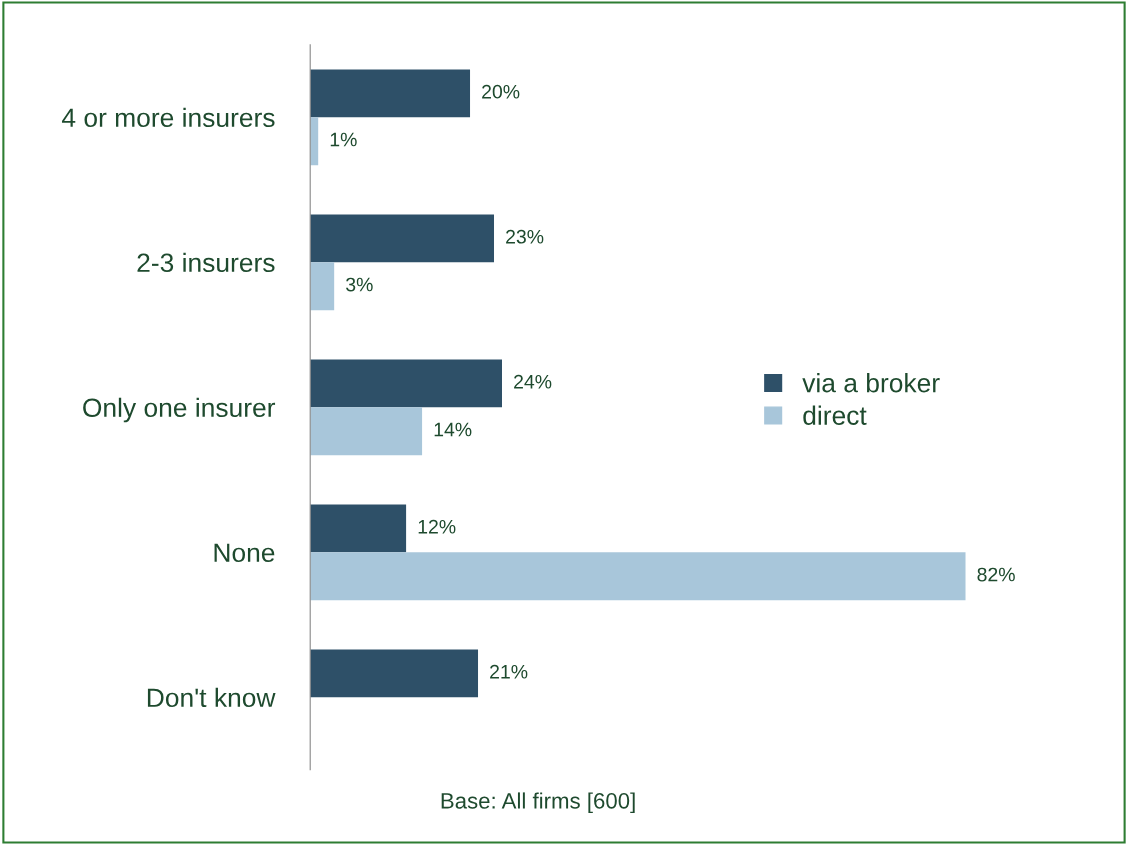 The image size is (1128, 845). I want to click on legend-label: direct, so click(835, 415).